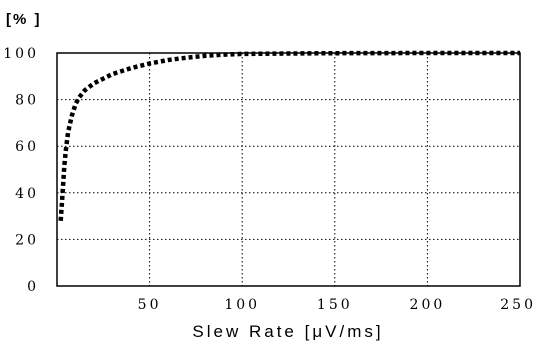 The height and width of the screenshot is (352, 541). What do you see at coordinates (287, 331) in the screenshot?
I see `x-axis-label: Slew Rate [μV/ms]` at bounding box center [287, 331].